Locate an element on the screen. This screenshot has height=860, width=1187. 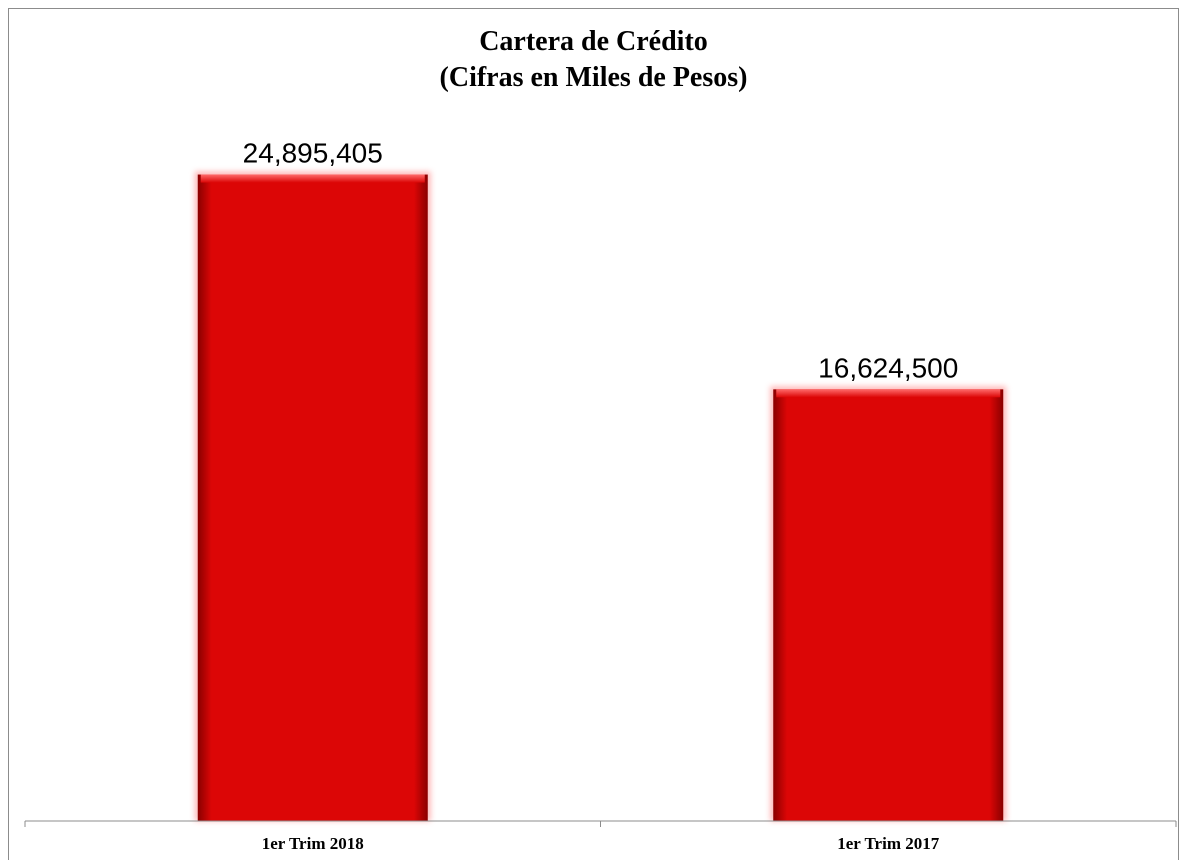
chart-title: Cartera de Crédito is located at coordinates (593, 41).